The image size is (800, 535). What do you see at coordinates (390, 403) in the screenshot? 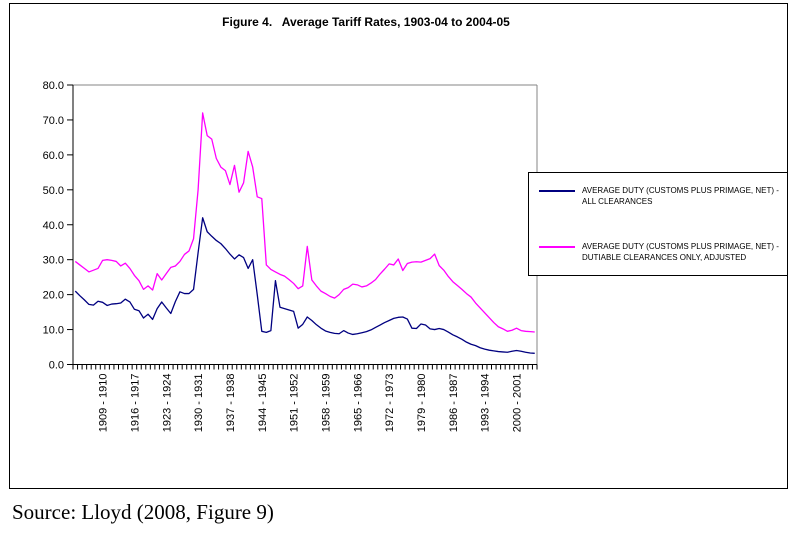
I see `x-tick-label: 1972 - 1973` at bounding box center [390, 403].